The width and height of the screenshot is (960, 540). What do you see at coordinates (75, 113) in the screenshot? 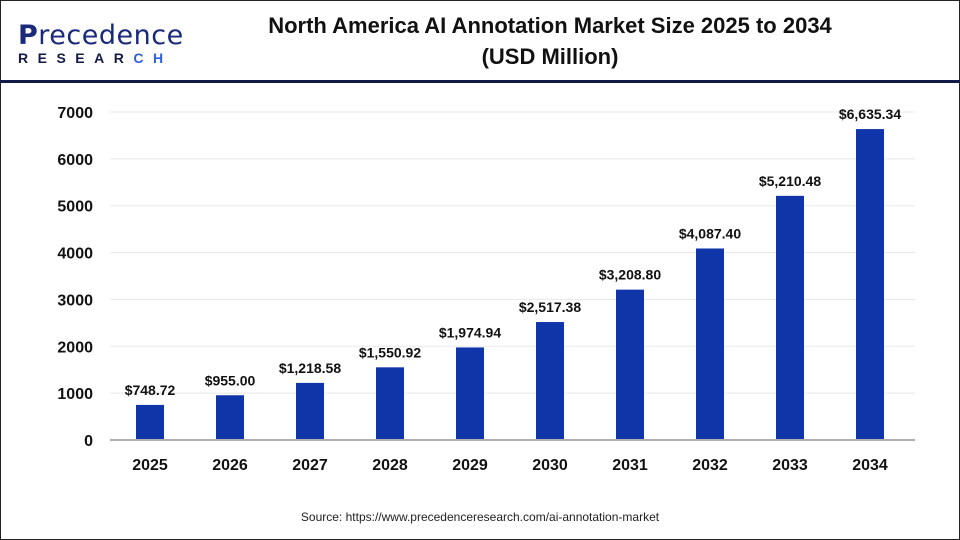
I see `y-tick-label: 7000` at bounding box center [75, 113].